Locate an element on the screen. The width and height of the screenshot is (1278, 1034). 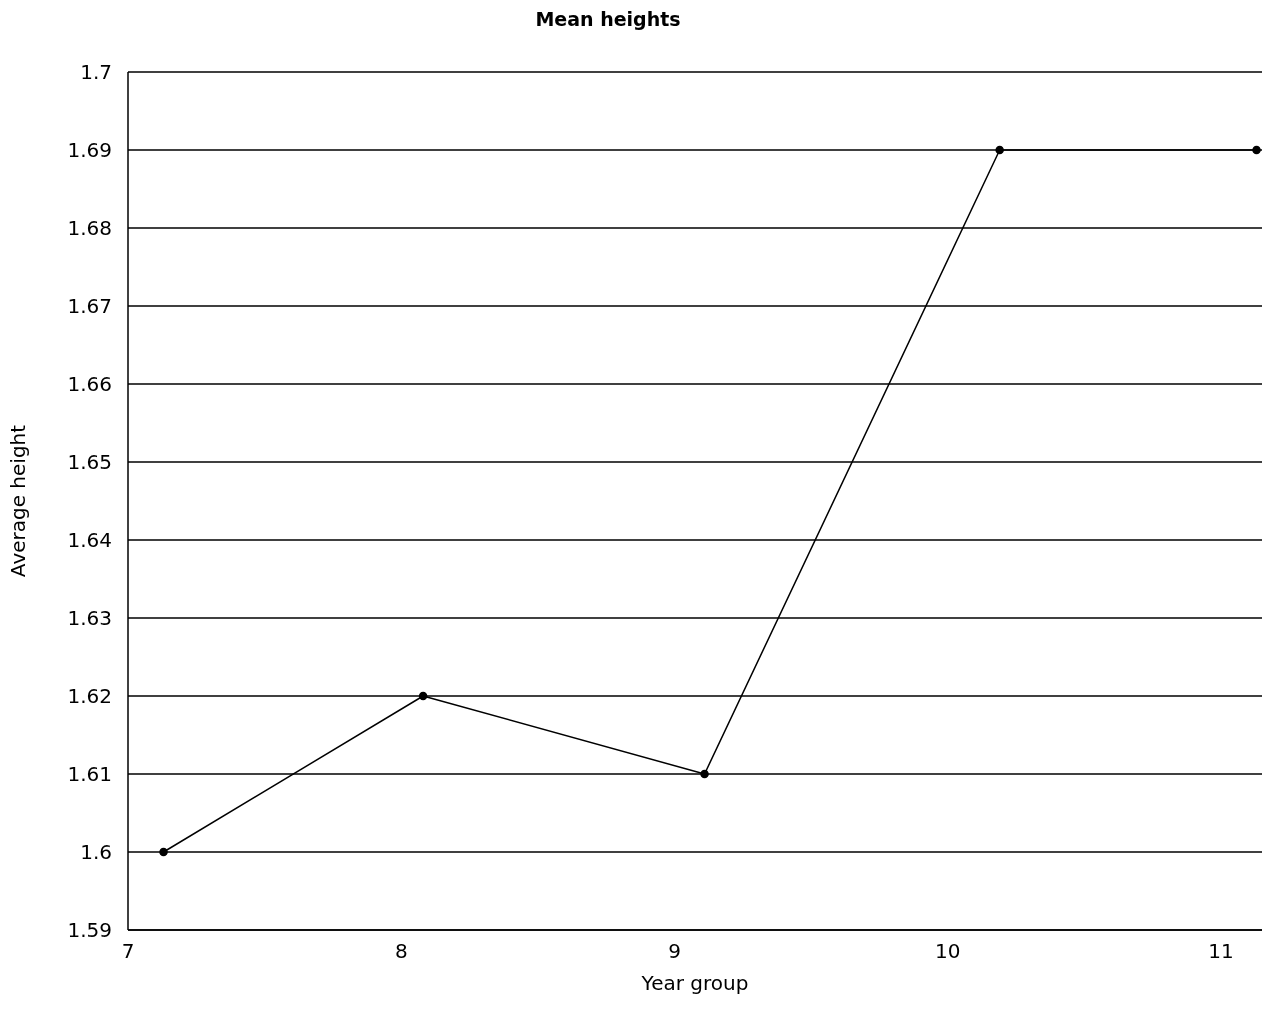
y-tick-label: 1.66 is located at coordinates (89, 384).